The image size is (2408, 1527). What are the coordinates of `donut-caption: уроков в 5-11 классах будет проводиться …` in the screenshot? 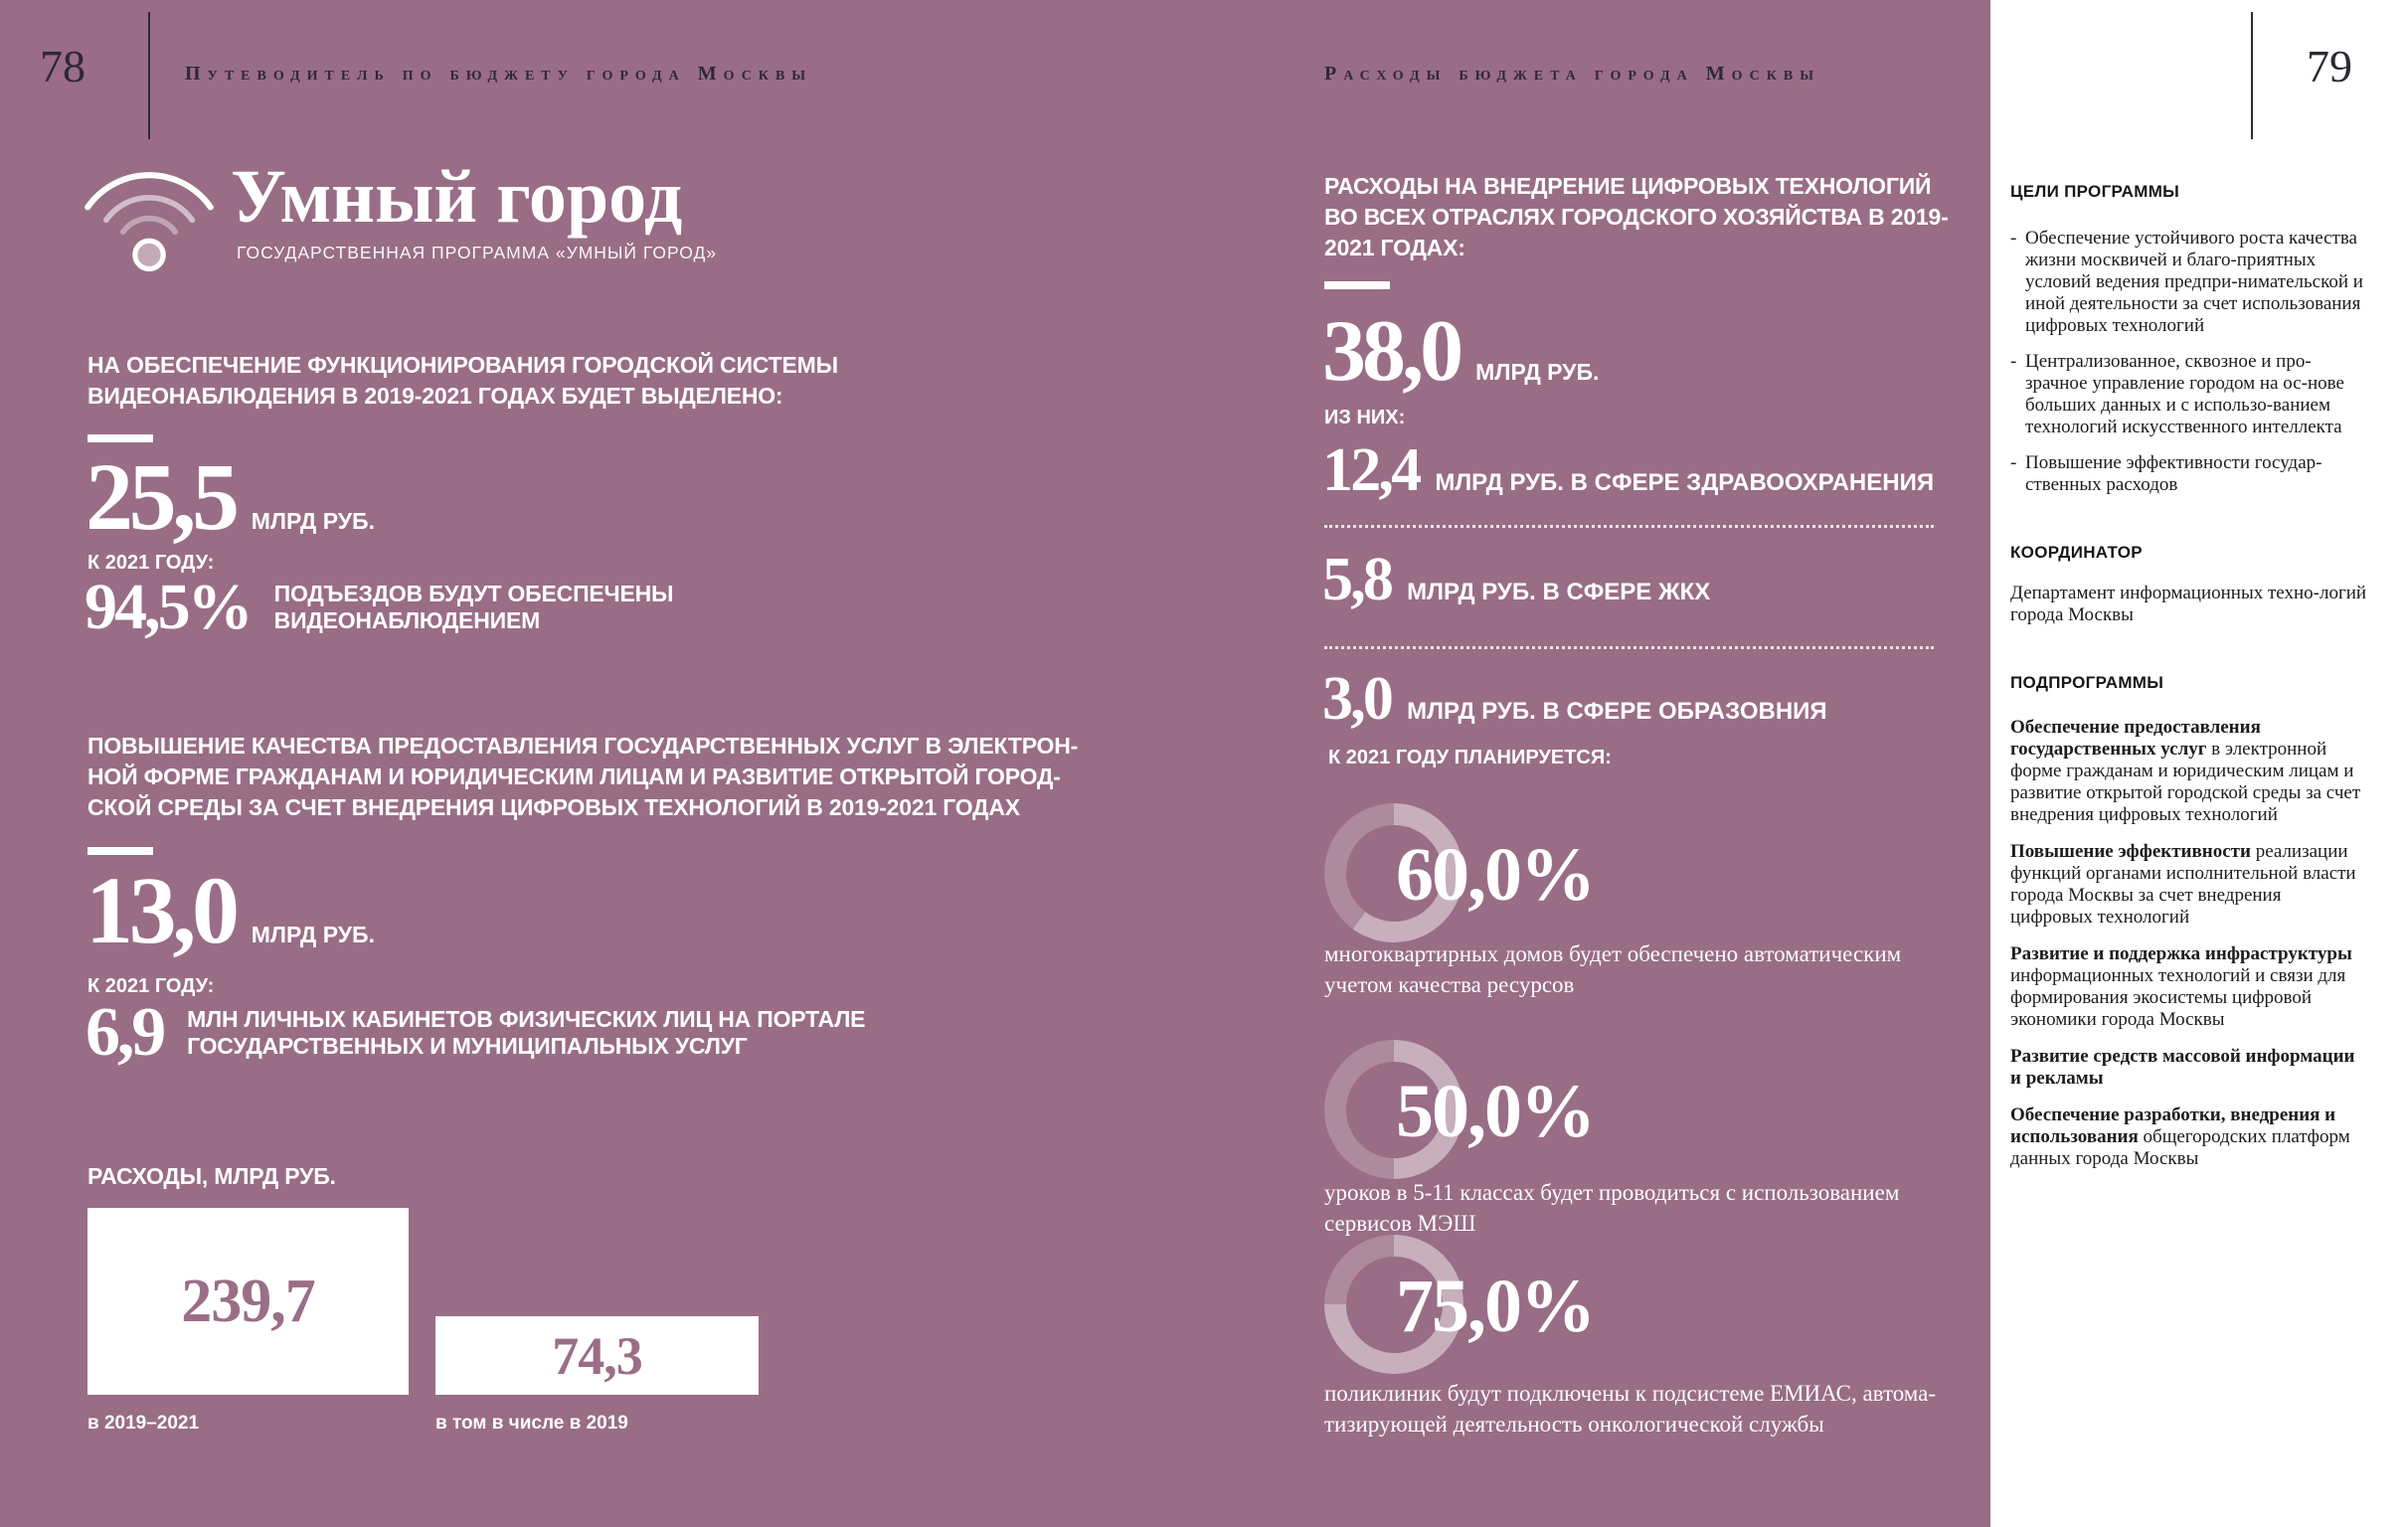 It's located at (1612, 1208).